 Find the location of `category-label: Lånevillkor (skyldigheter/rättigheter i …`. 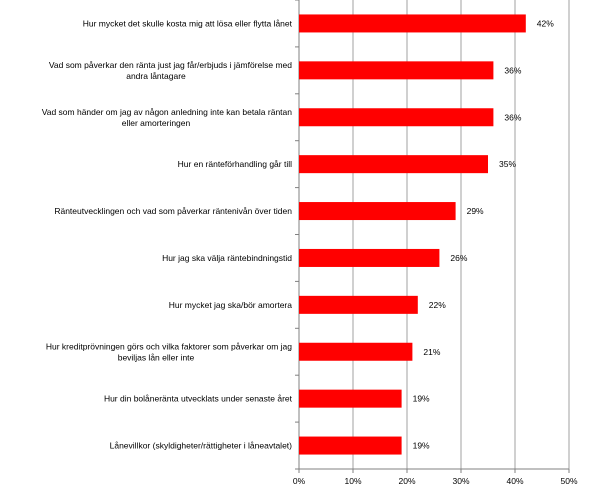

category-label: Lånevillkor (skyldigheter/rättigheter i … is located at coordinates (201, 446).